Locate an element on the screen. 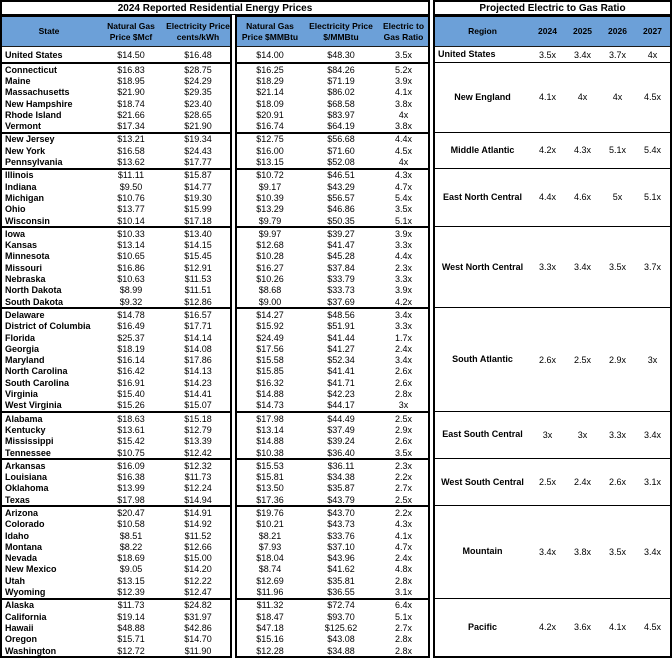  state-row: United States $14.50 $16.48 is located at coordinates (116, 54).